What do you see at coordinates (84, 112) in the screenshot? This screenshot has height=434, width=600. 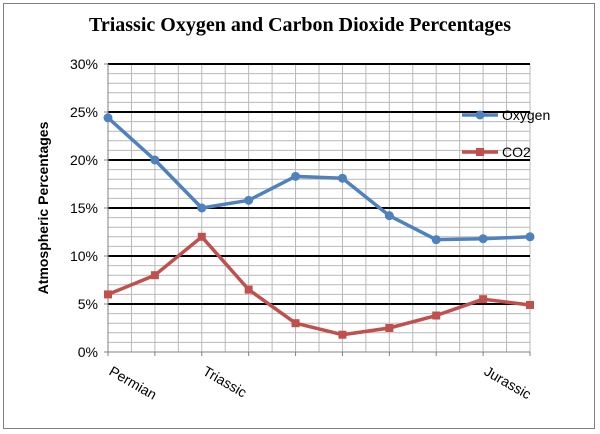 I see `y-tick-label: 25%` at bounding box center [84, 112].